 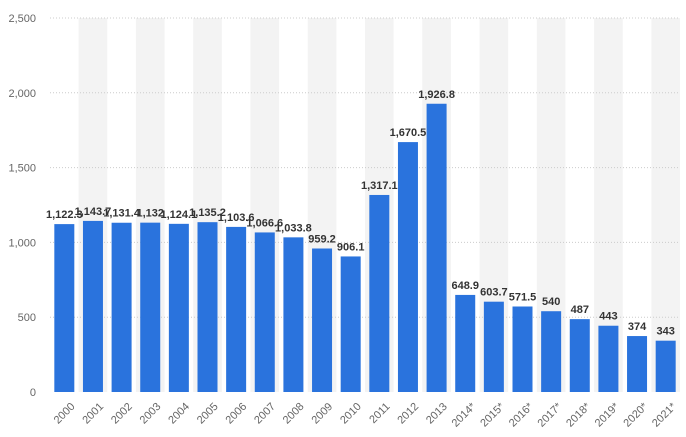 What do you see at coordinates (93, 212) in the screenshot?
I see `data-label: 1,143.7` at bounding box center [93, 212].